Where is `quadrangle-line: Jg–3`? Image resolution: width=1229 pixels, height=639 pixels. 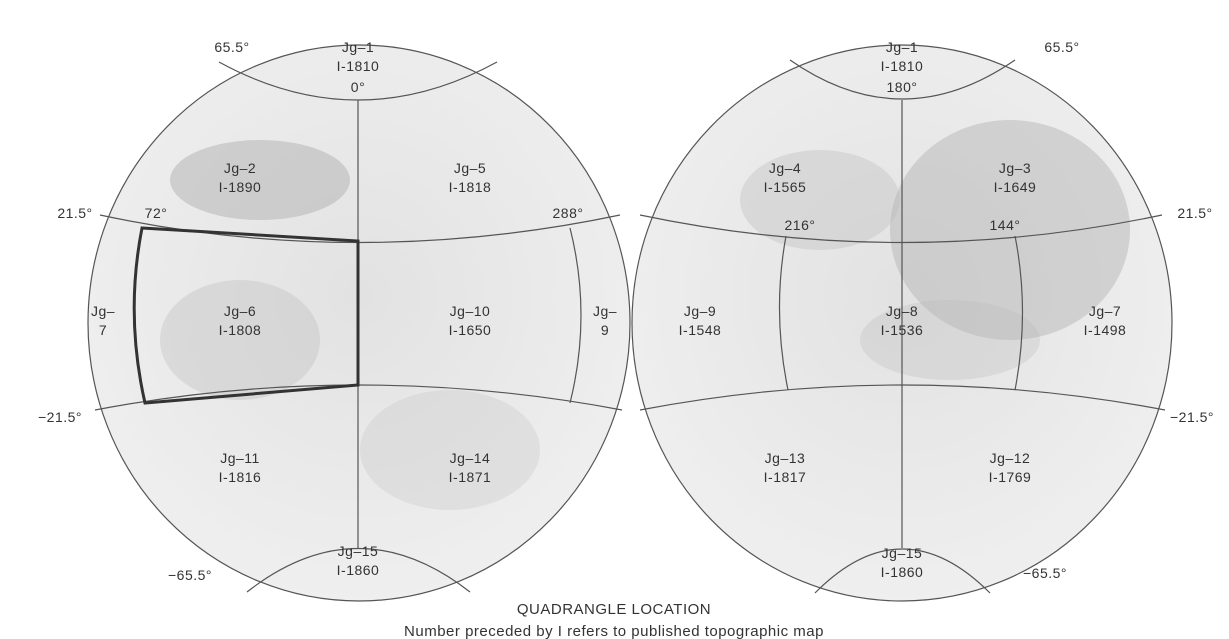
quadrangle-line: Jg–3 is located at coordinates (1015, 168).